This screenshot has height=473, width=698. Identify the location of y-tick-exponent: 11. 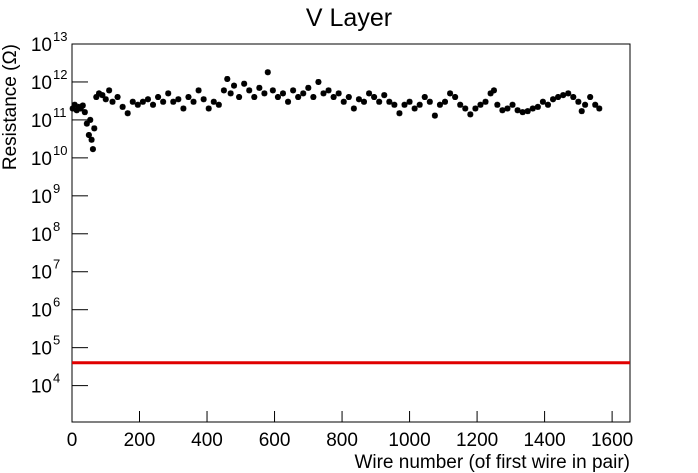
(60, 112).